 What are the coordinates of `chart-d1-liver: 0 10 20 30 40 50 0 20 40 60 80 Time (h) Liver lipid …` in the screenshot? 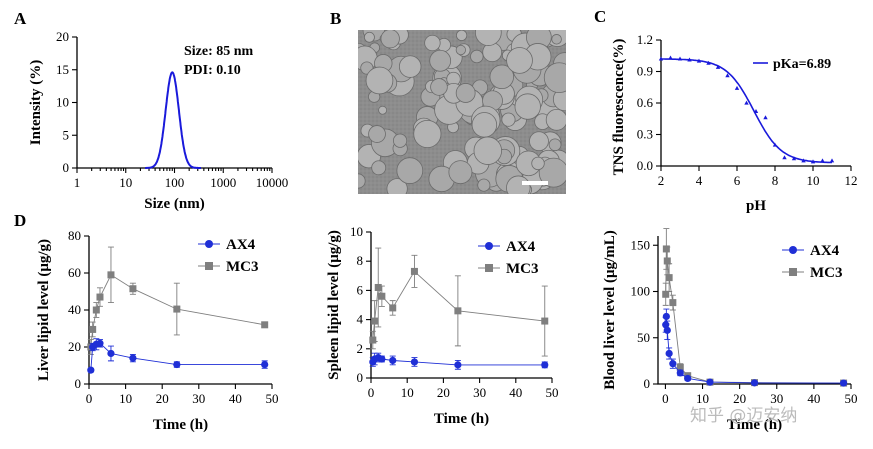 It's located at (157, 330).